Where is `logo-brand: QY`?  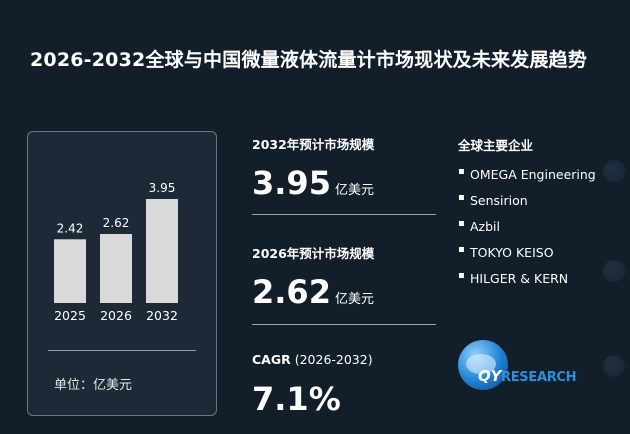 logo-brand: QY is located at coordinates (490, 376).